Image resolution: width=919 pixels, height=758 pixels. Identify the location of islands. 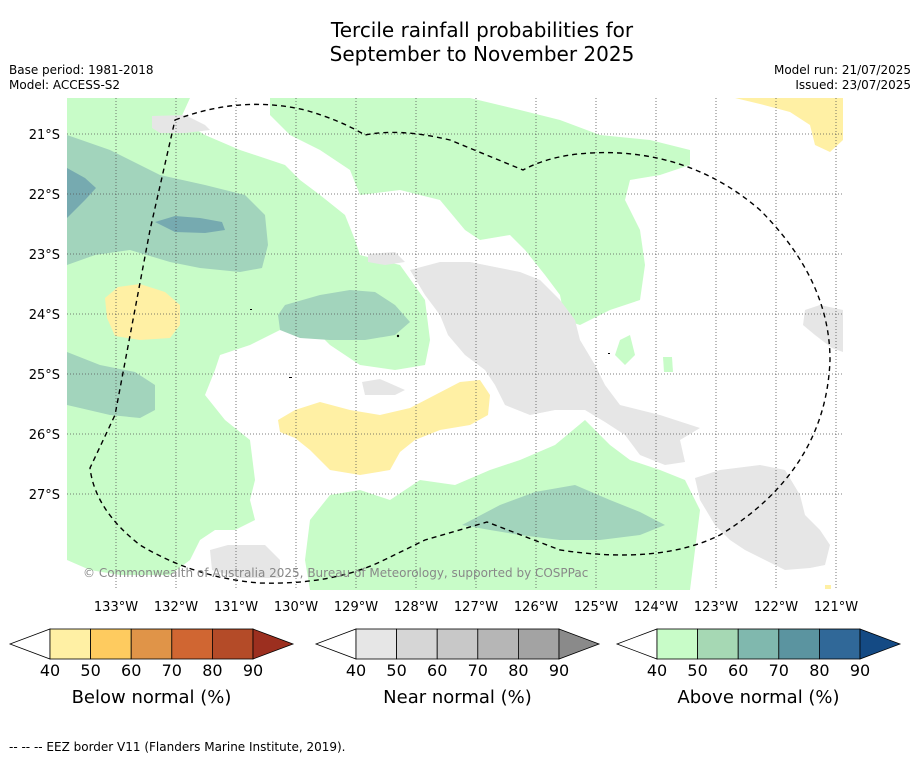
(430, 343).